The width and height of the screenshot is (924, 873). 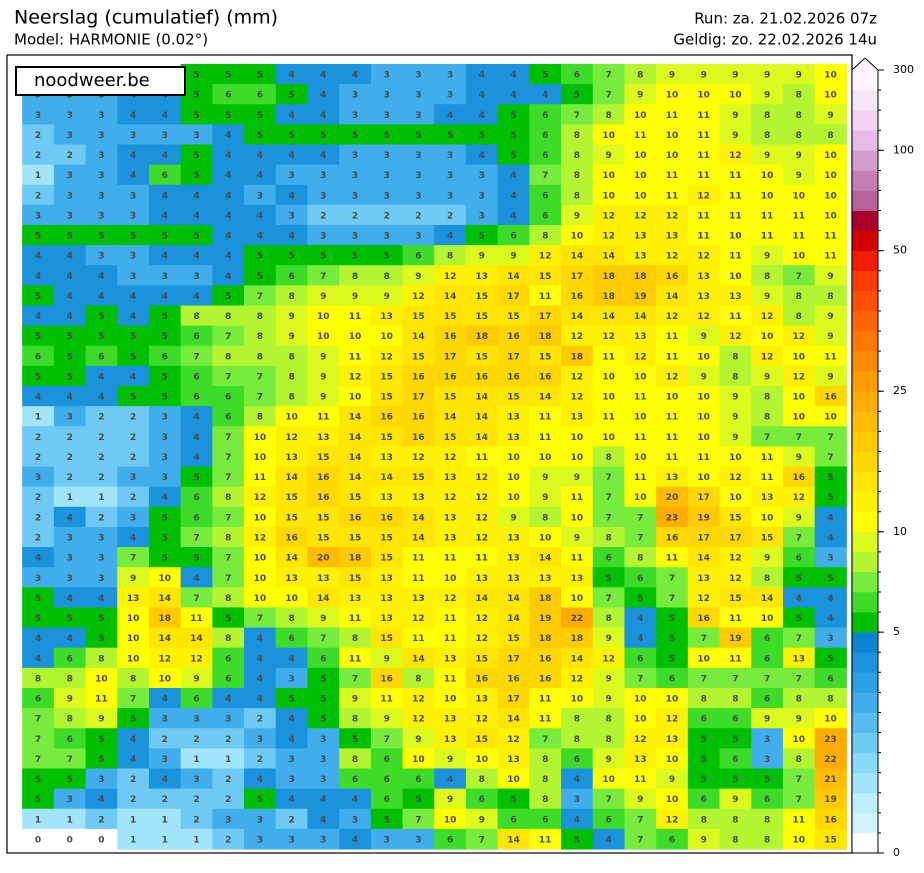 What do you see at coordinates (865, 462) in the screenshot?
I see `colorbar-outline` at bounding box center [865, 462].